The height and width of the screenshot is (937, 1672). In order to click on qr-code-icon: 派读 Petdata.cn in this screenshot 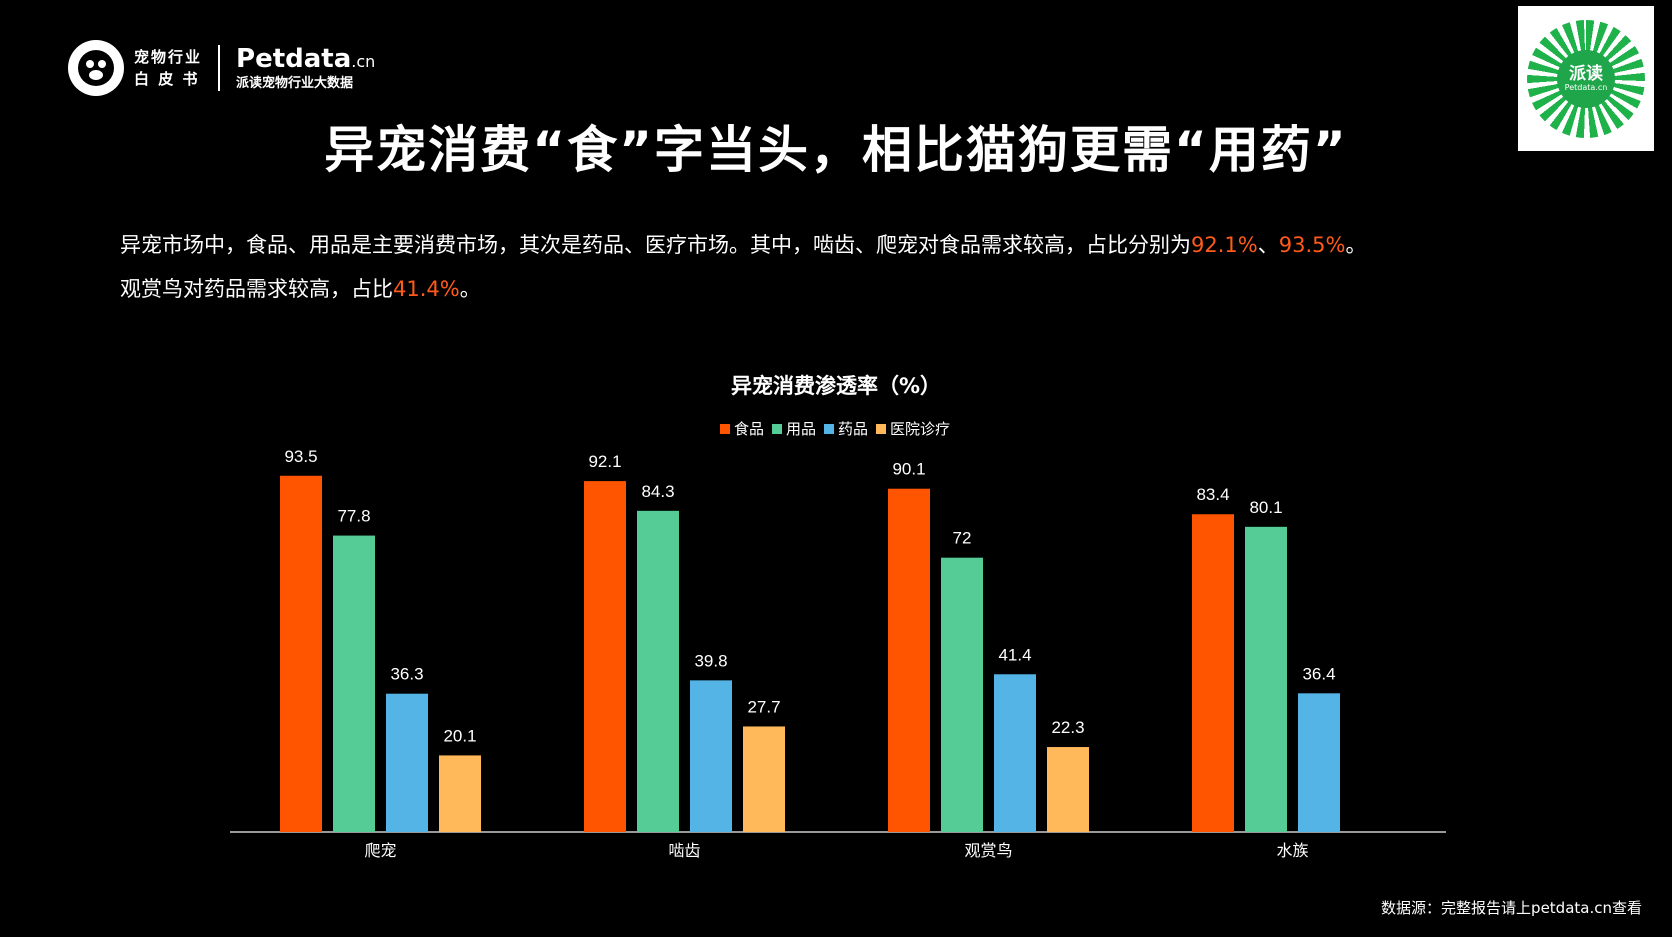, I will do `click(1586, 78)`.